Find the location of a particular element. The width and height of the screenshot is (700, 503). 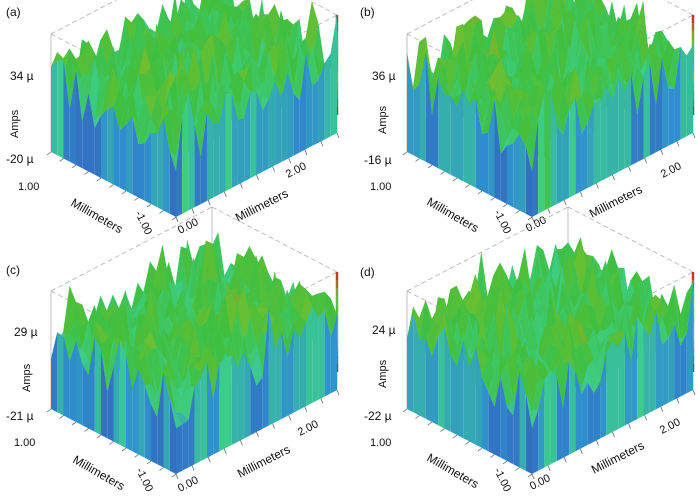

y-tick-label: 1.00 is located at coordinates (24, 443).